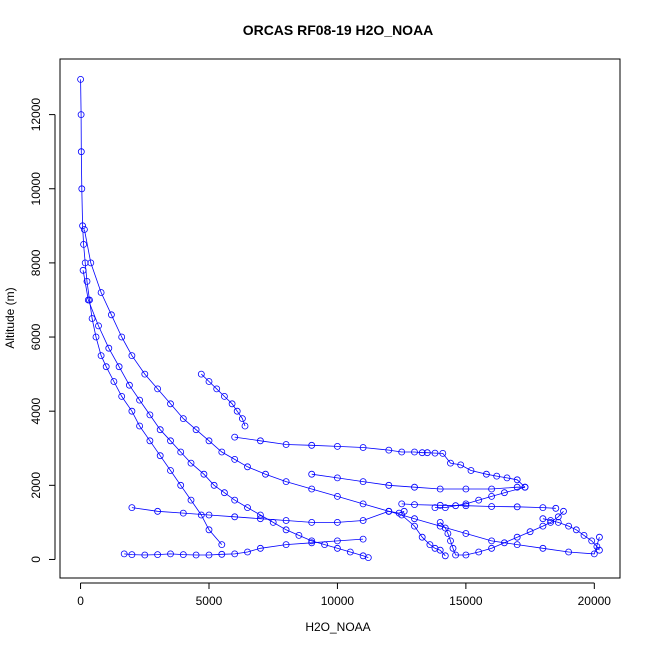 The width and height of the screenshot is (650, 650). Describe the element at coordinates (36, 485) in the screenshot. I see `y-tick-label: 2000` at that location.